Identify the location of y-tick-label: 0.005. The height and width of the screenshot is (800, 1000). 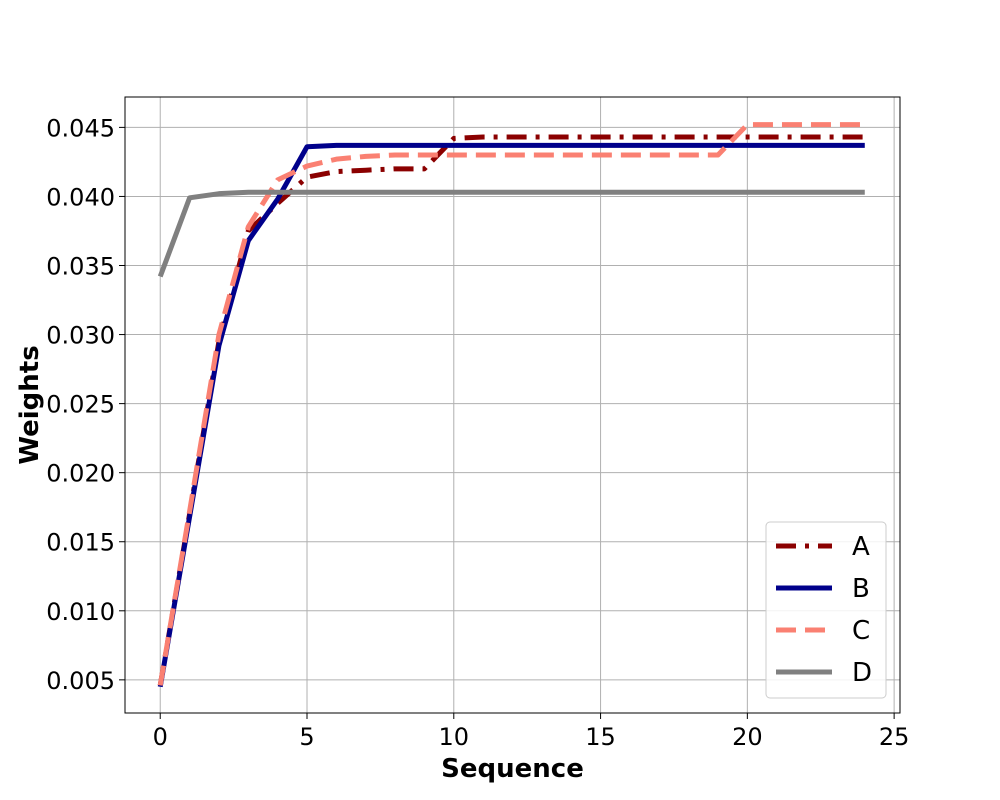
(80, 681).